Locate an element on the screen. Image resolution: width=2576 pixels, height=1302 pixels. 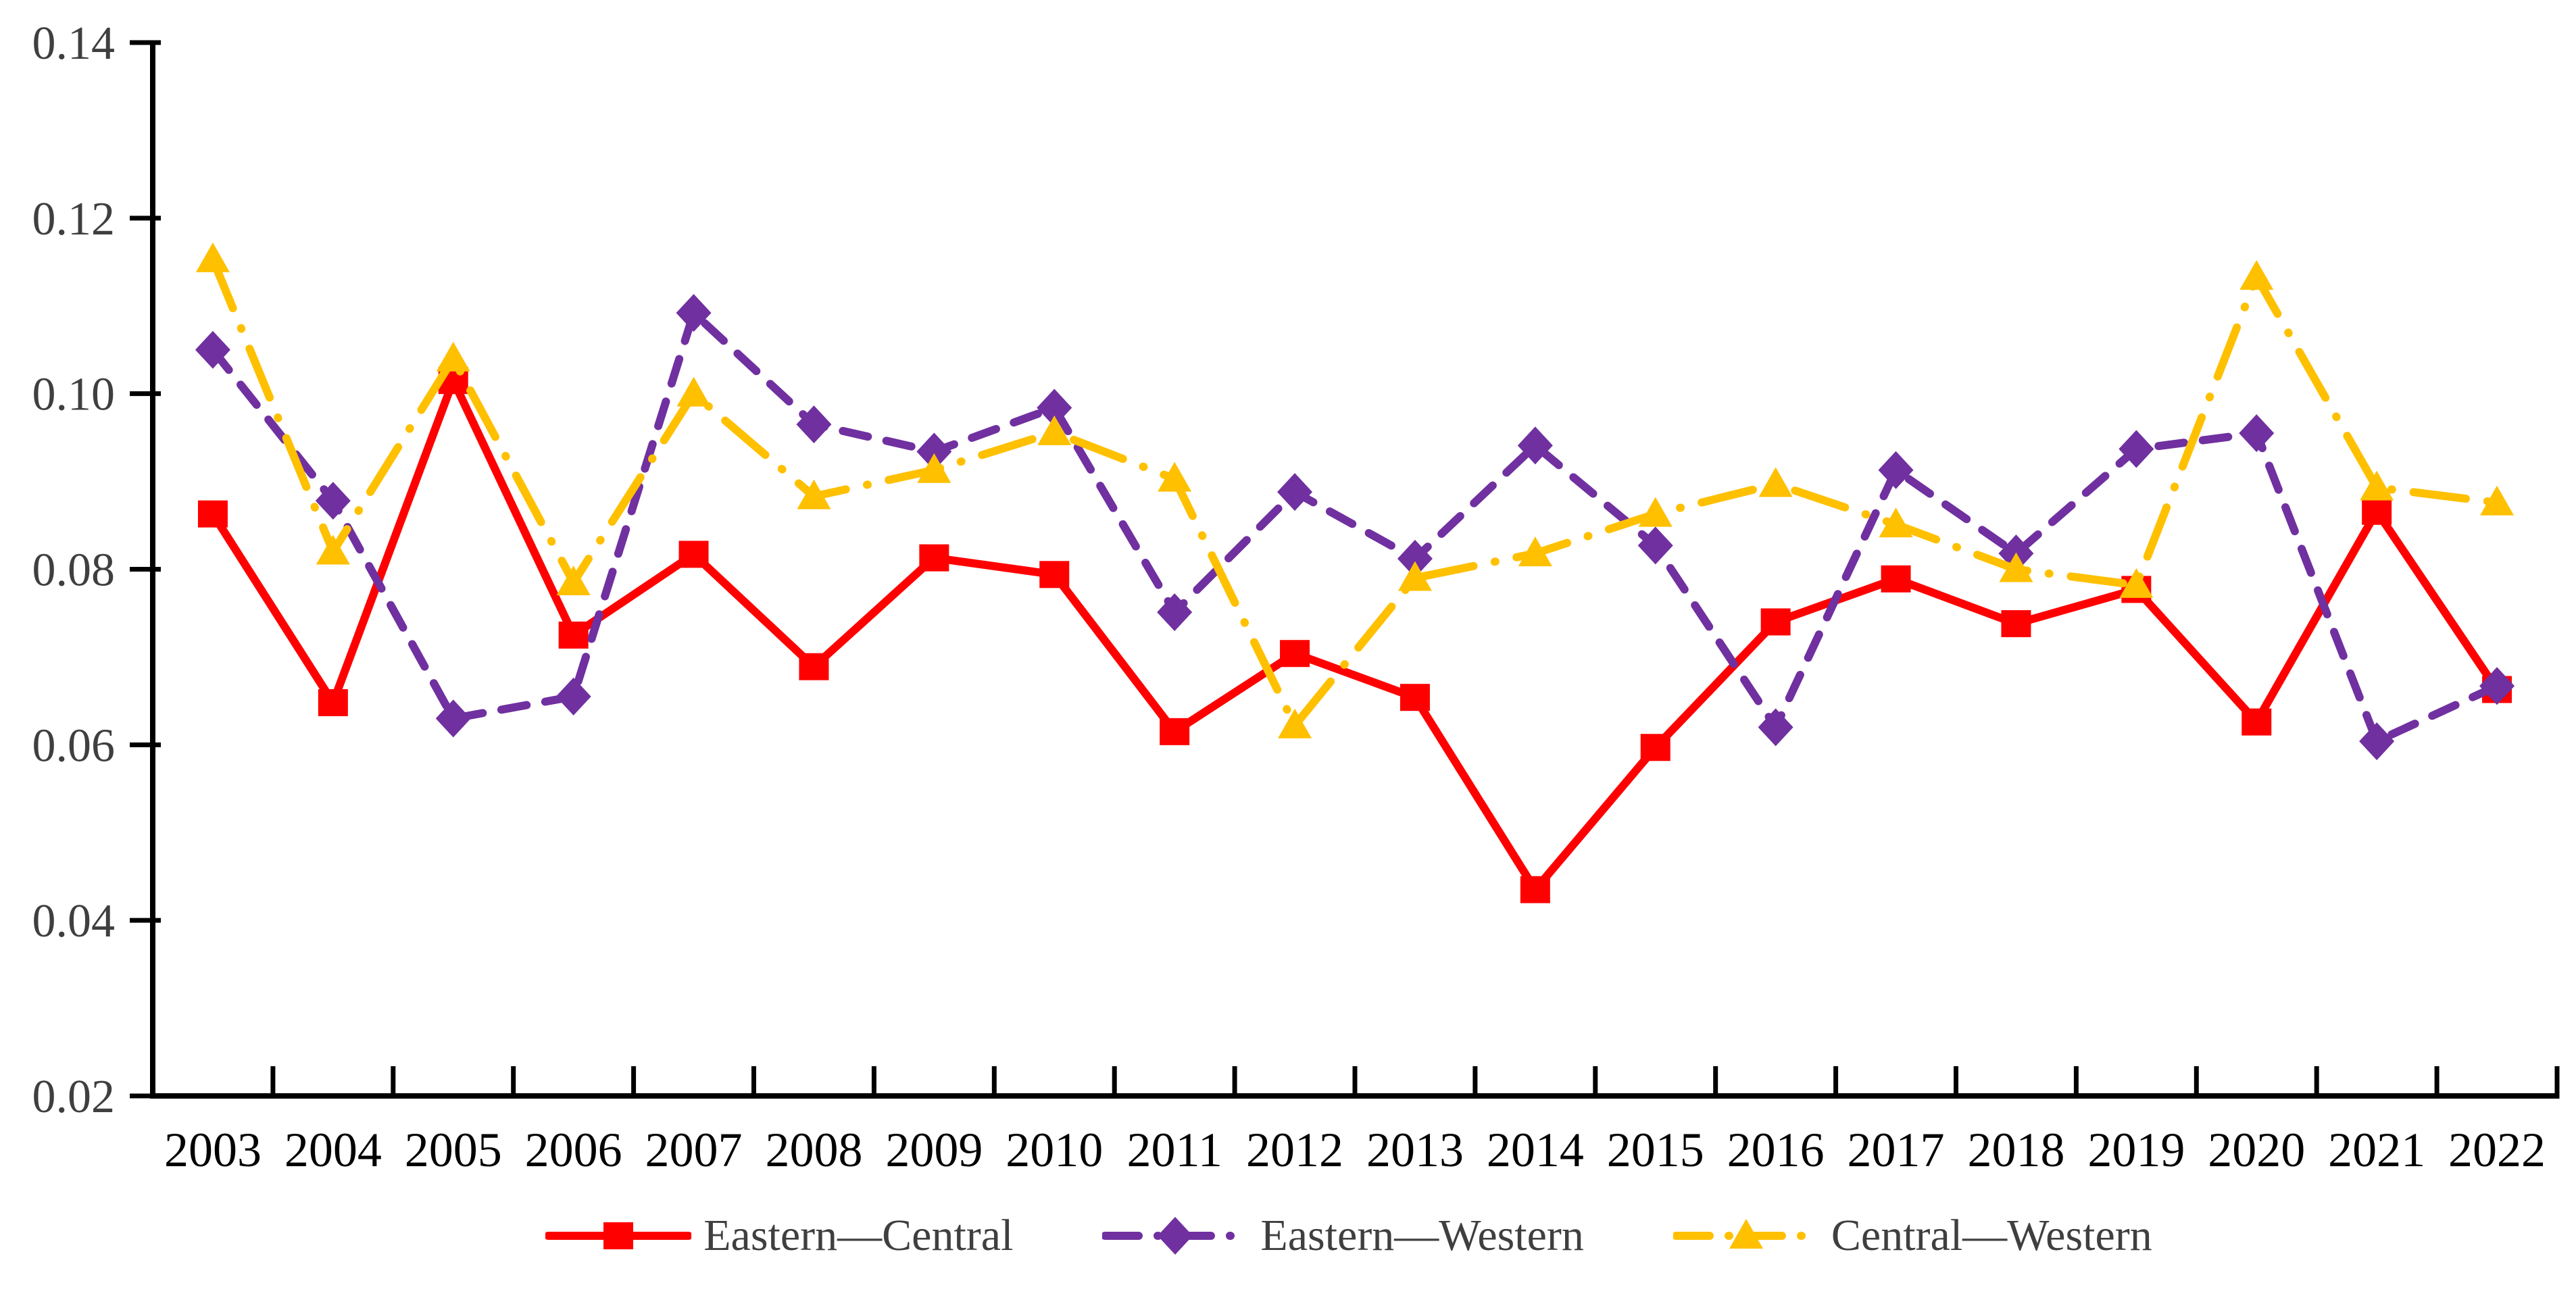
gold-dashdot-triangle-legend-icon is located at coordinates (1746, 1234).